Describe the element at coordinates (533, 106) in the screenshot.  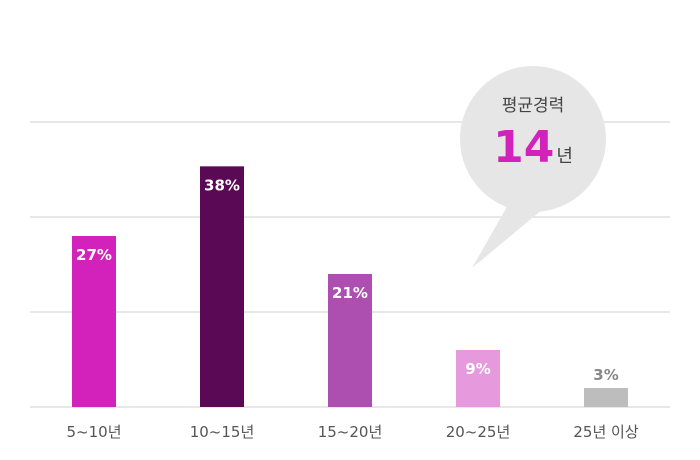
I see `callout-title: 평균경력` at that location.